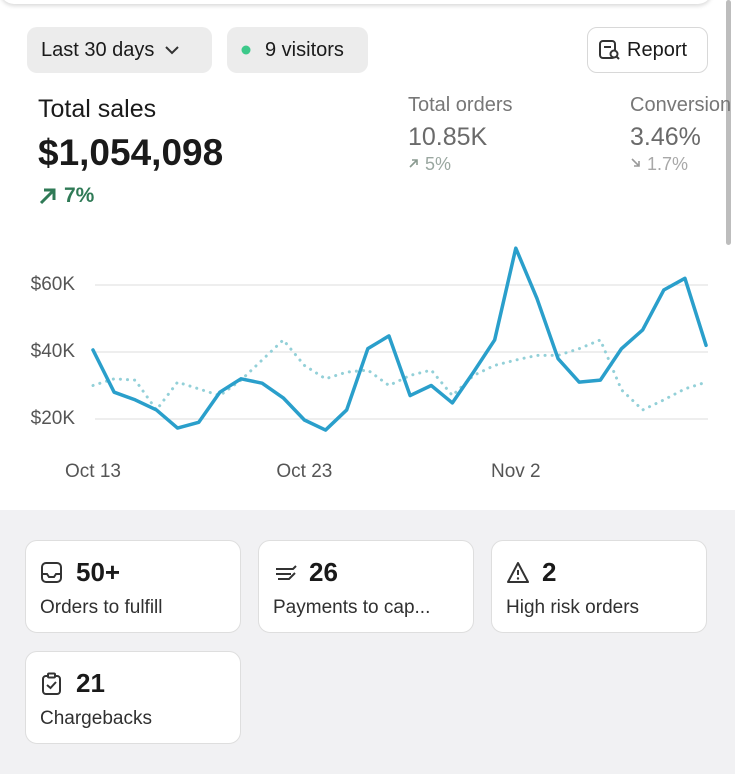  I want to click on x-tick-label: Oct 13, so click(93, 471).